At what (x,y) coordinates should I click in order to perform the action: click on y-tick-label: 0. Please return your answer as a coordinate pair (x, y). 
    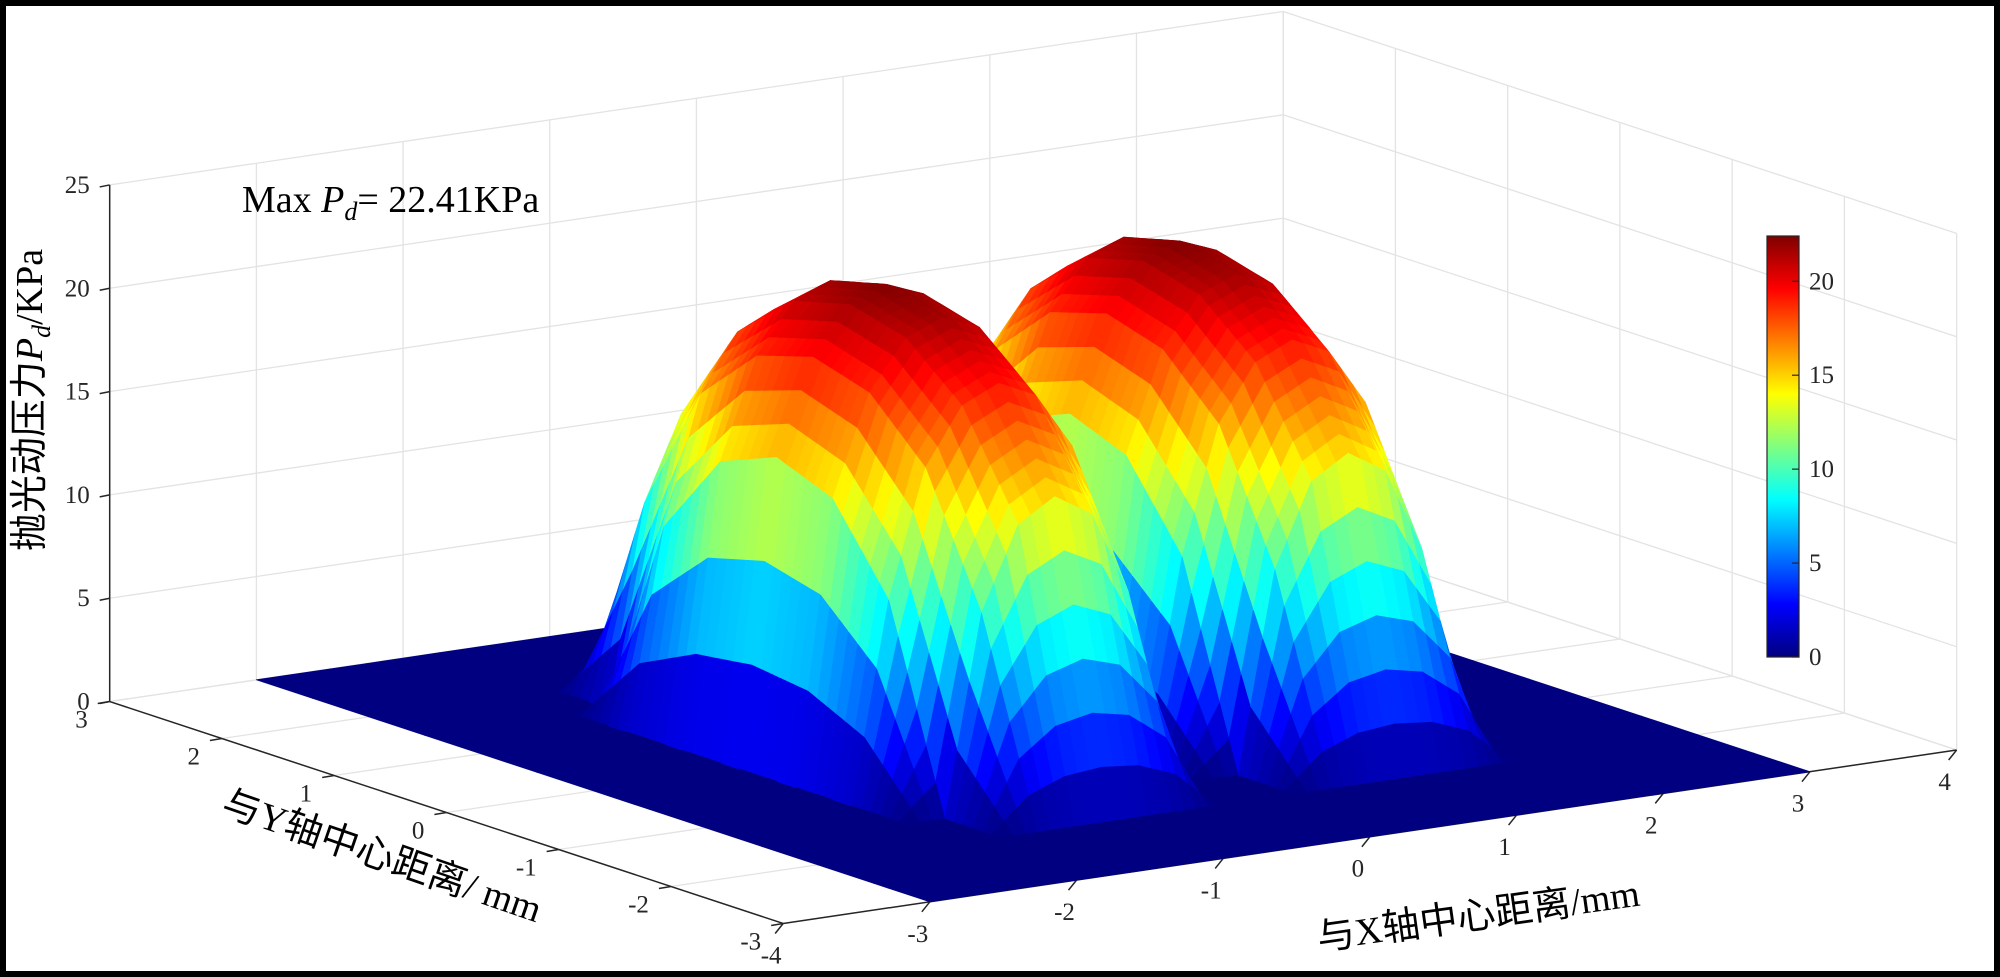
    Looking at the image, I should click on (418, 831).